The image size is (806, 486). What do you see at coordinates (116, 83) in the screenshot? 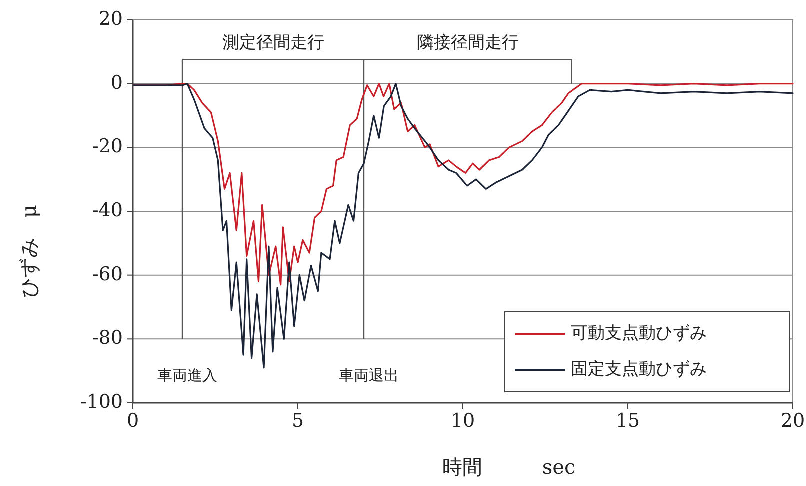
I see `y-tick-label: 0` at bounding box center [116, 83].